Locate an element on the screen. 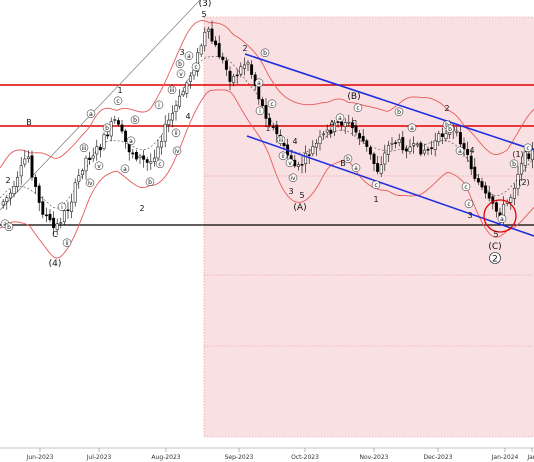  x-tick-label: Jan is located at coordinates (530, 457).